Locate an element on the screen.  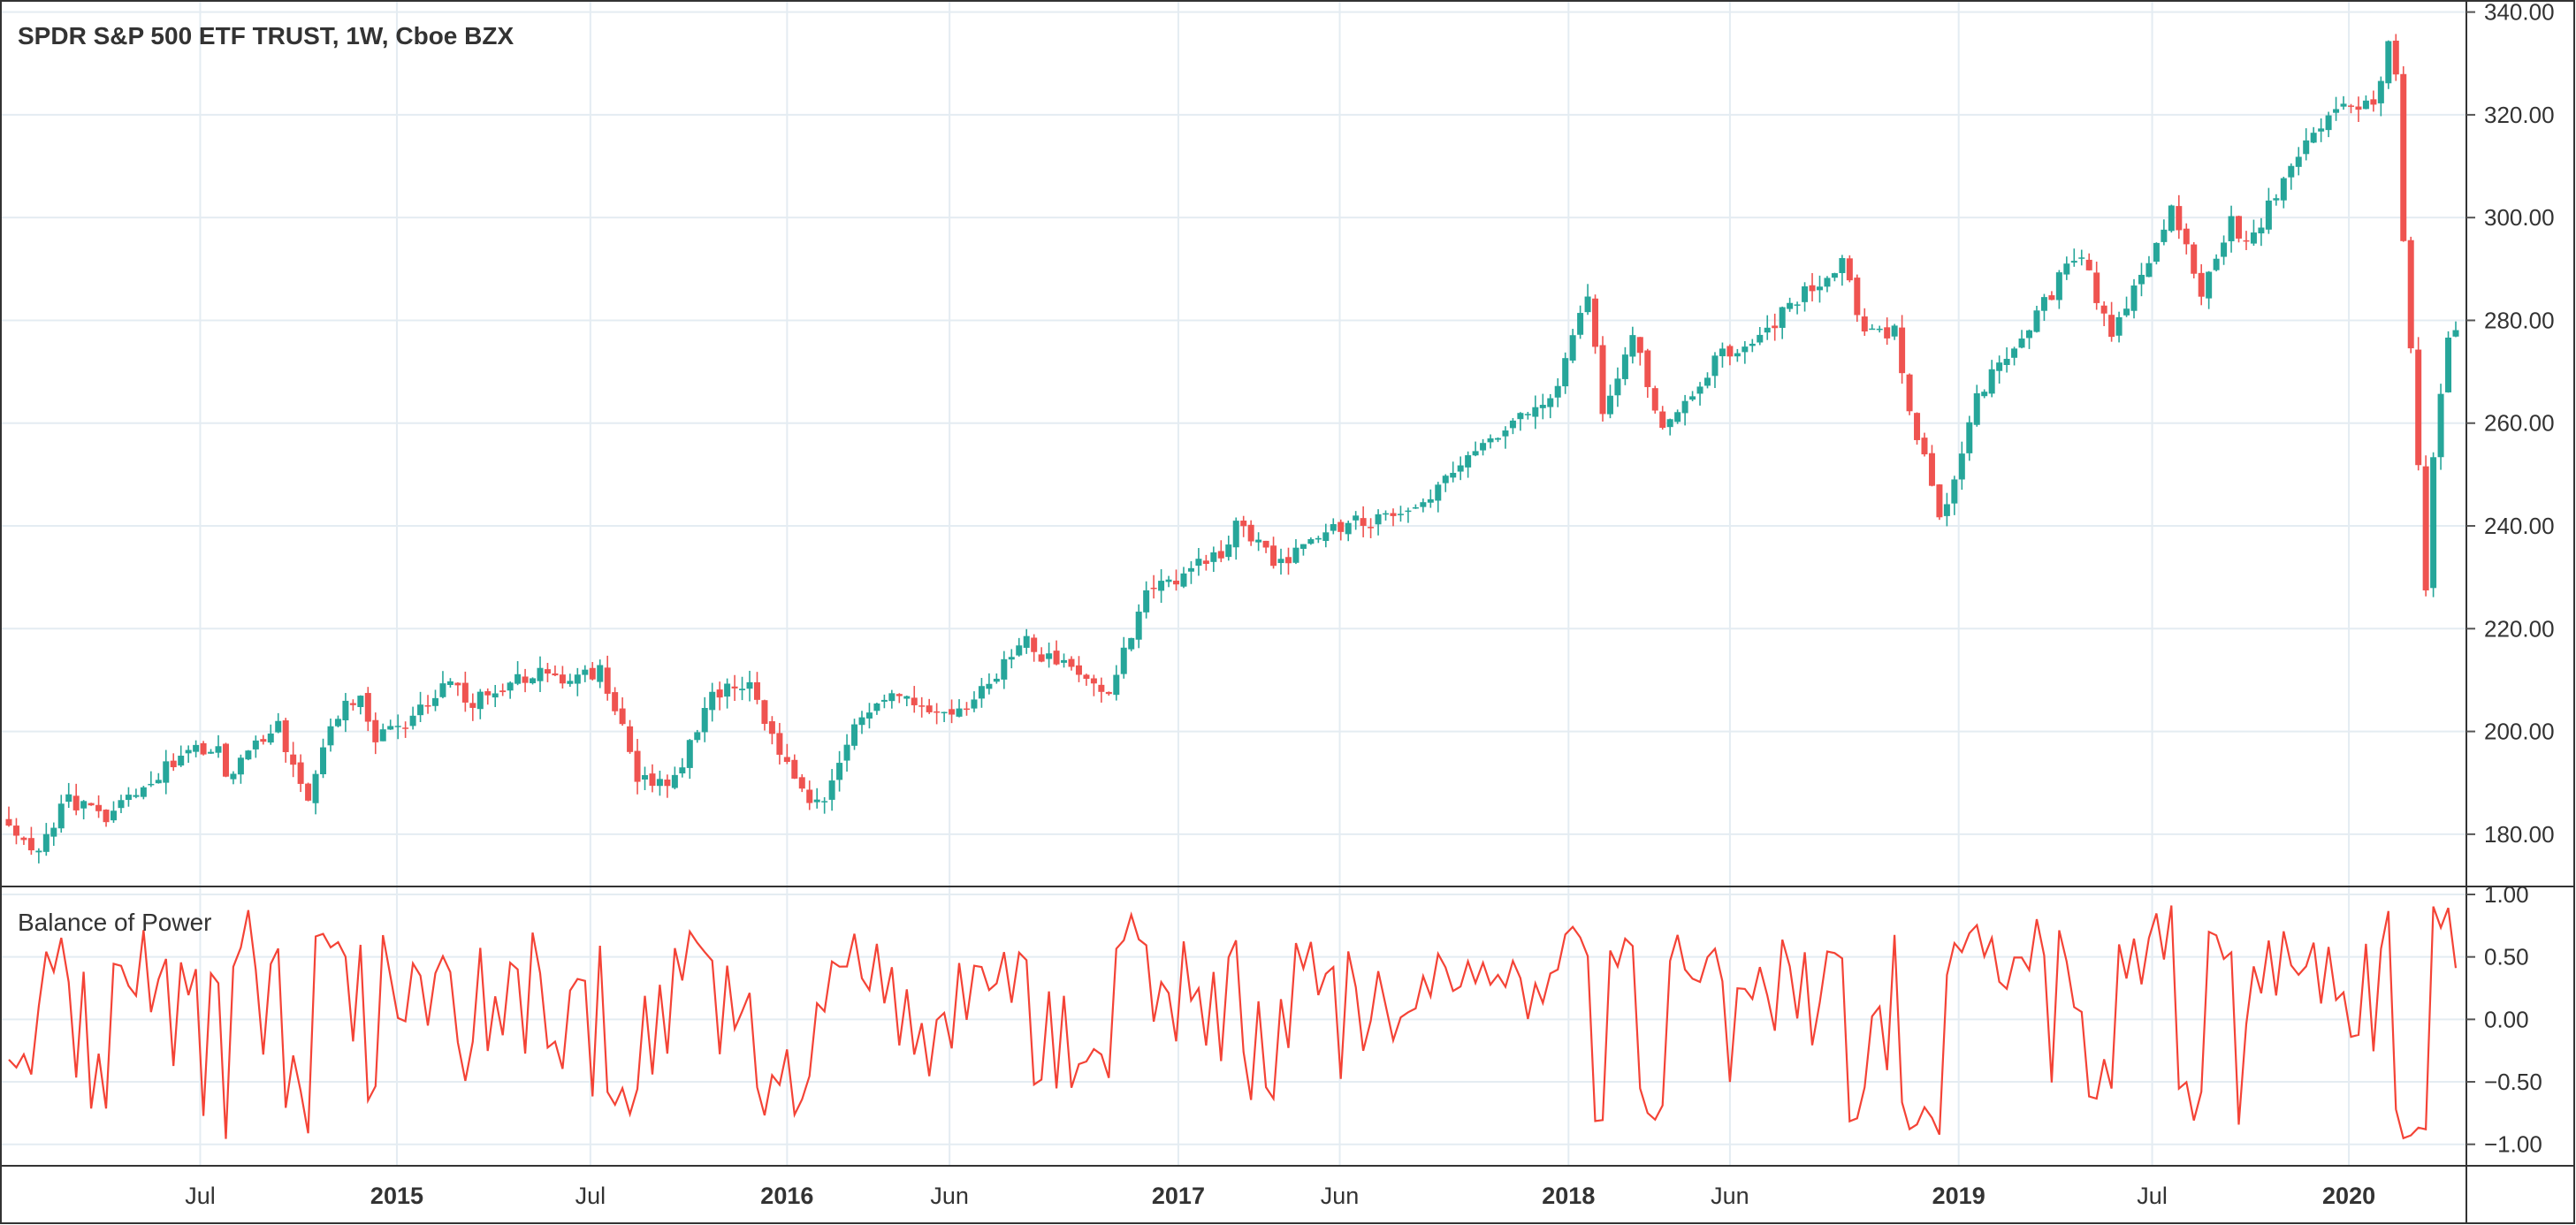
price-tick-label: 240.00 is located at coordinates (2519, 526).